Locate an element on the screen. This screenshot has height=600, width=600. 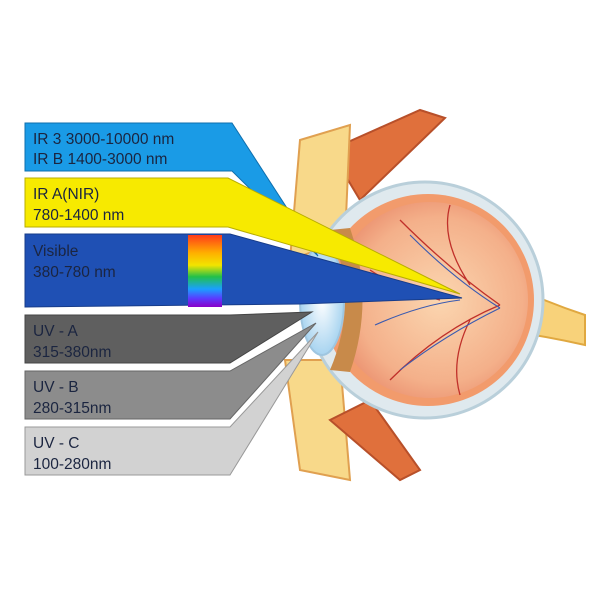
band-uv-a-line1: UV - A is located at coordinates (55, 331).